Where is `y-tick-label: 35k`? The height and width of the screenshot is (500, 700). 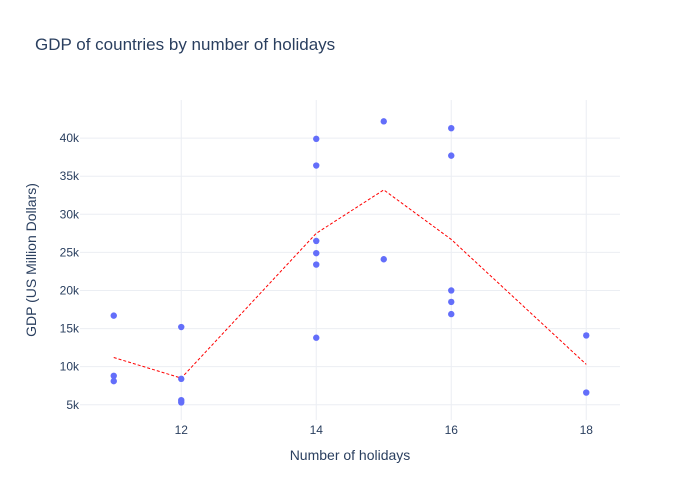 y-tick-label: 35k is located at coordinates (70, 176).